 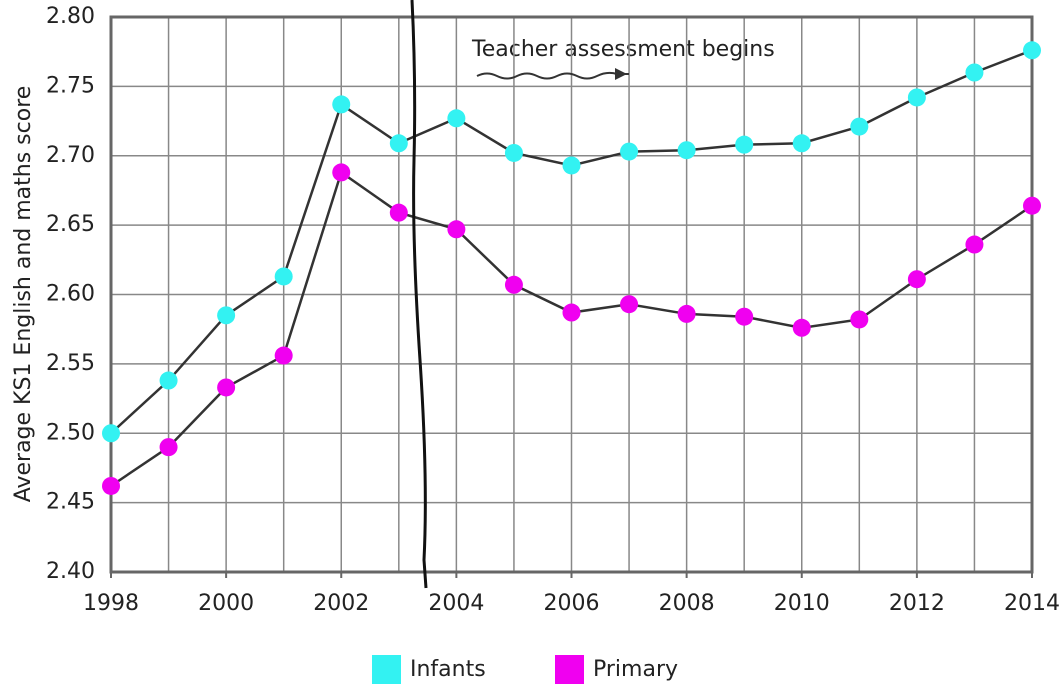 What do you see at coordinates (70, 16) in the screenshot?
I see `y-tick-label: 2.80` at bounding box center [70, 16].